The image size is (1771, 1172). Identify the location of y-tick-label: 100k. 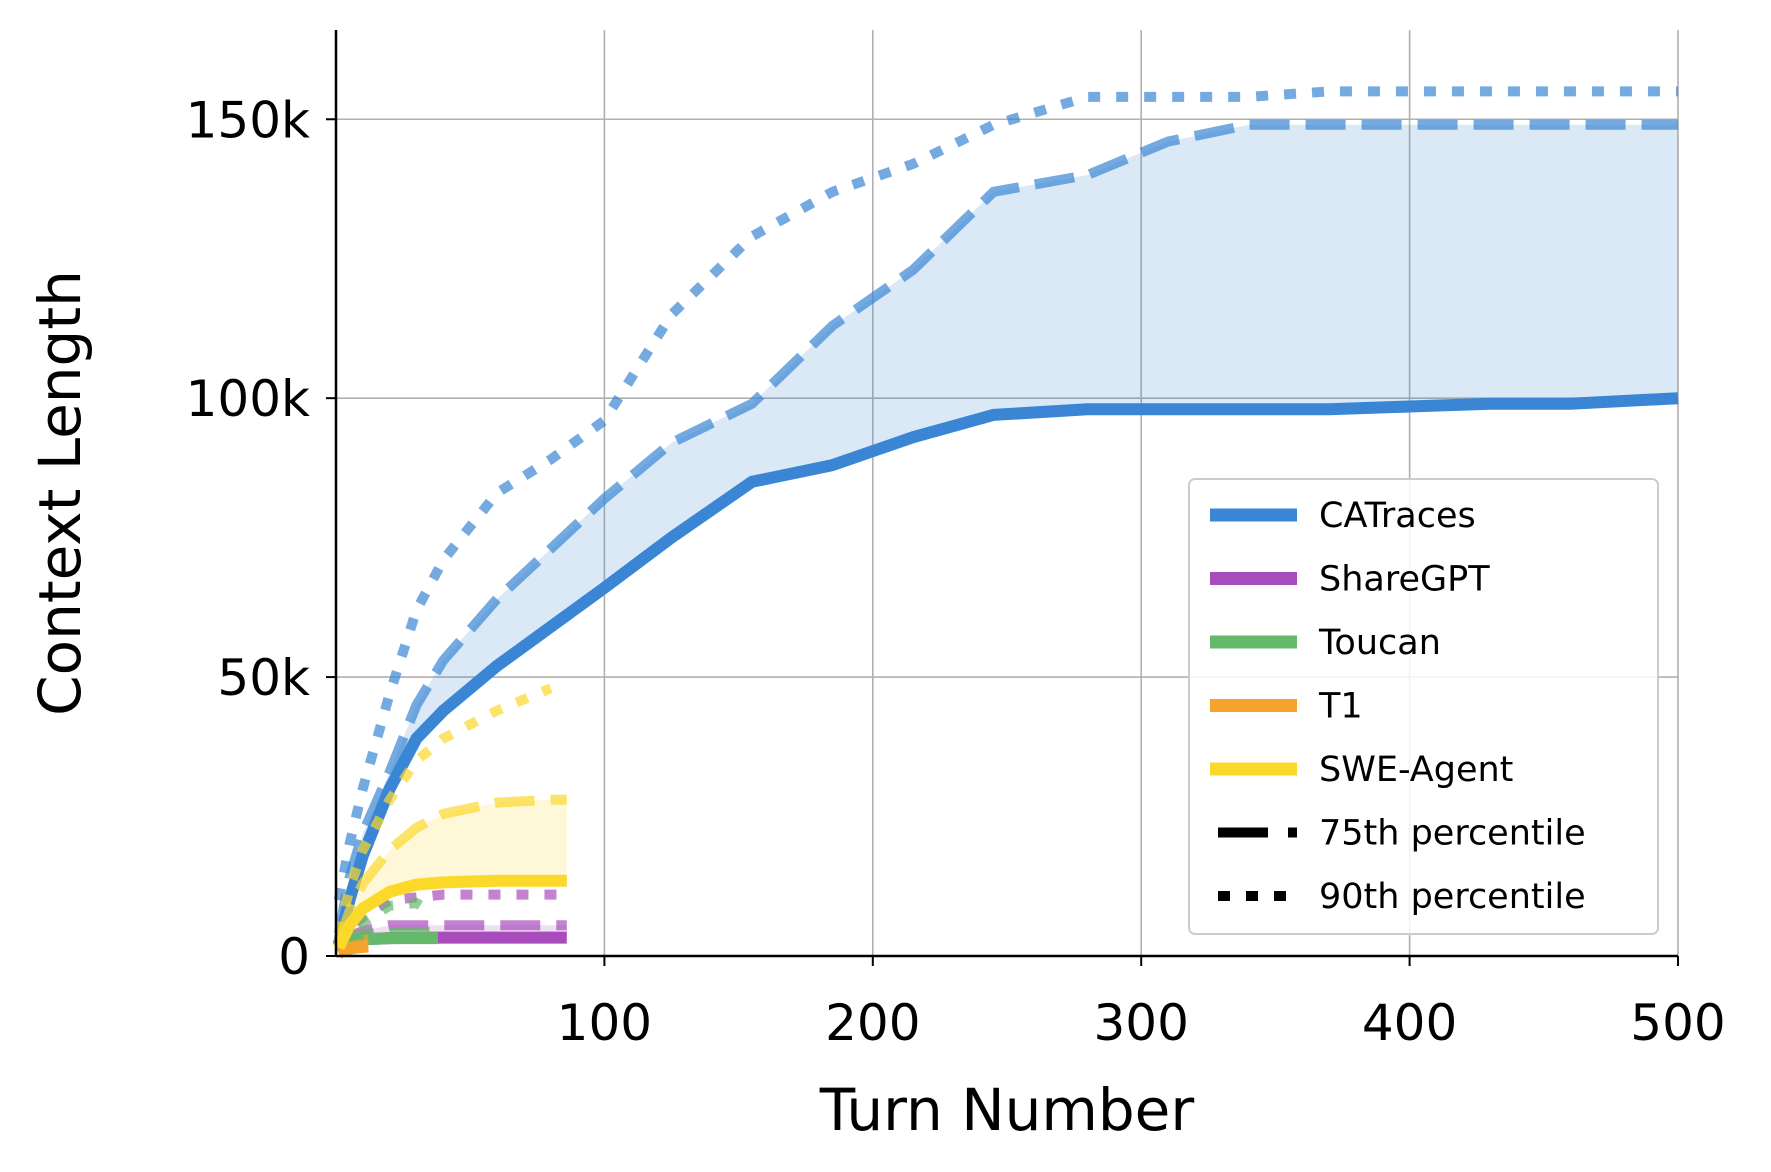
(248, 399).